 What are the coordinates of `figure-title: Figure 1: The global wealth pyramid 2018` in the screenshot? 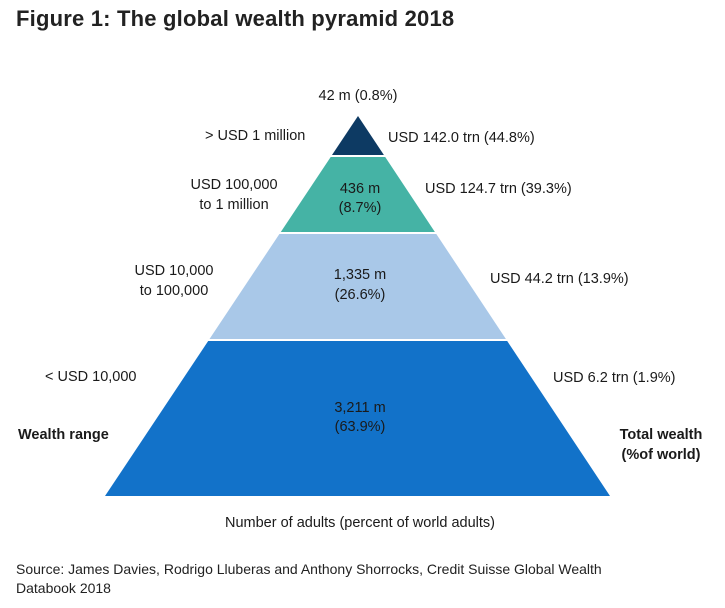 It's located at (235, 18).